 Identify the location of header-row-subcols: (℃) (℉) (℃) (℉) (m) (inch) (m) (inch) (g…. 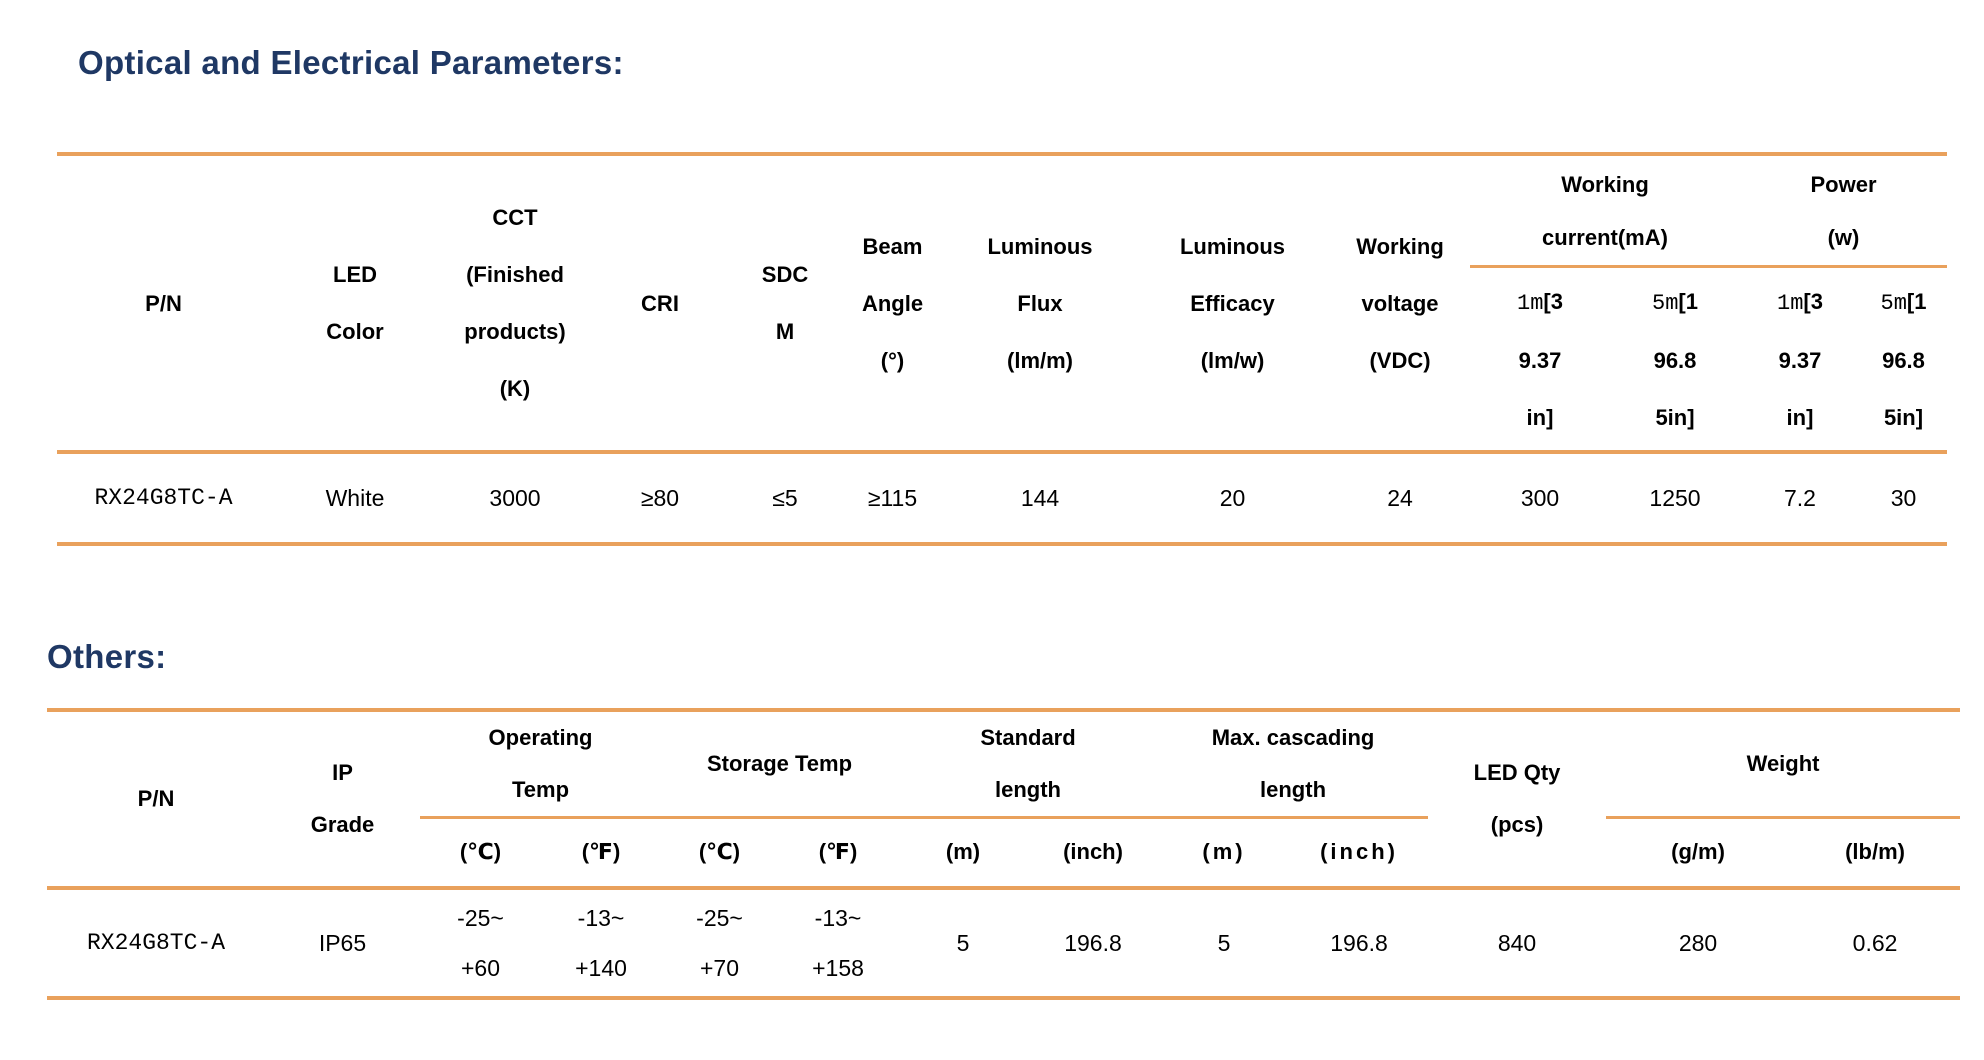
(1003, 853).